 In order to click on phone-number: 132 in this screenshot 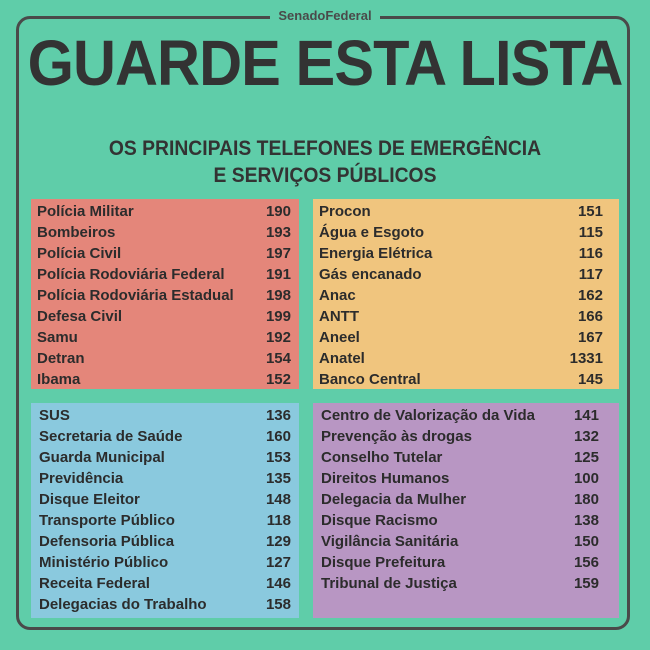, I will do `click(586, 436)`.